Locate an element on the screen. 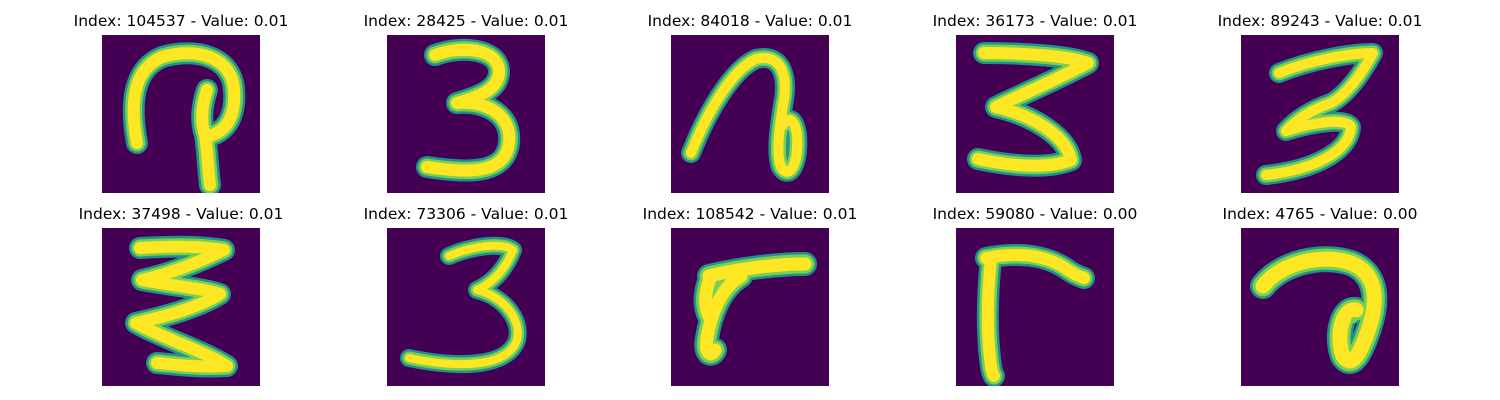  panel-title: Index: 4765 - Value: 0.00 is located at coordinates (1320, 214).